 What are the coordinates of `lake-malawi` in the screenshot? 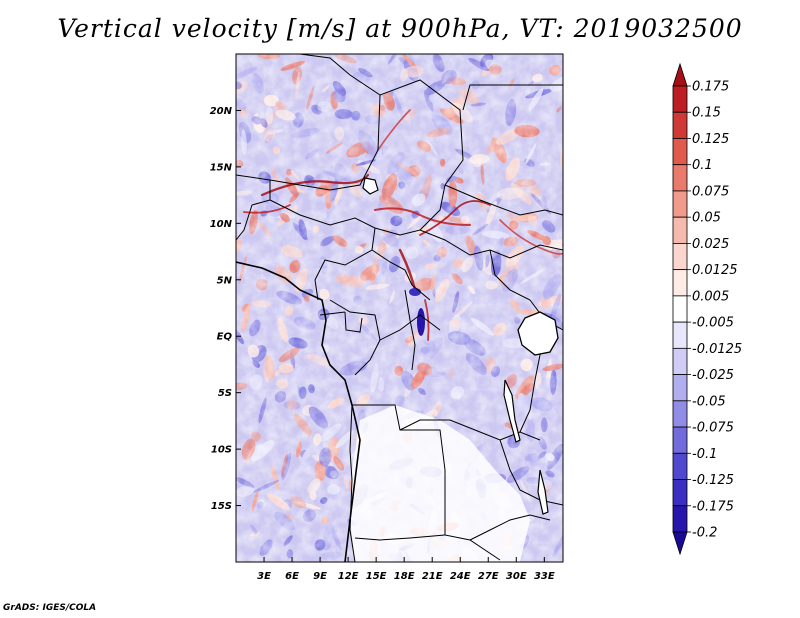 It's located at (543, 492).